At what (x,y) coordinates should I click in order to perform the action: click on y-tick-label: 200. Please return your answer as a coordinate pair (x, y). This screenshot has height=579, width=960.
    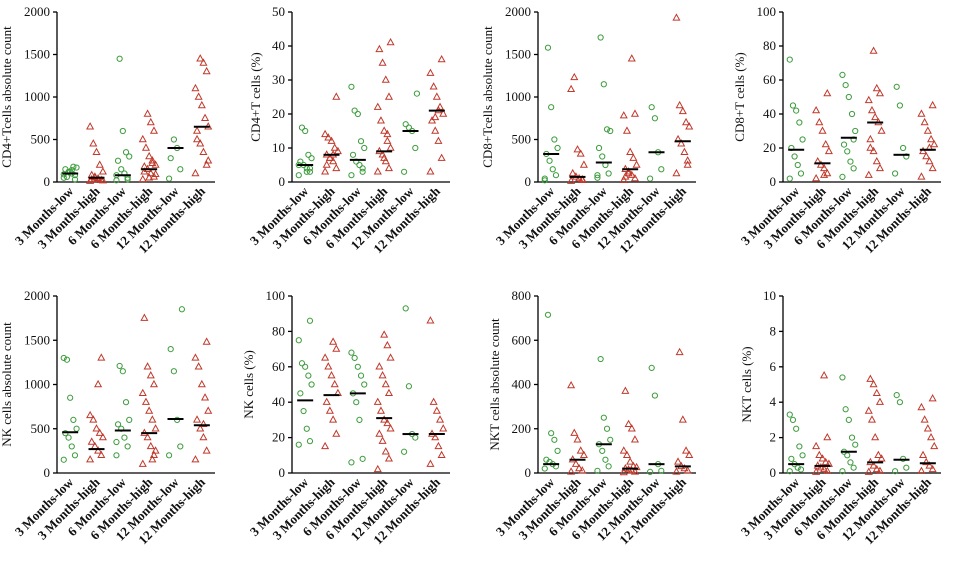
    Looking at the image, I should click on (522, 428).